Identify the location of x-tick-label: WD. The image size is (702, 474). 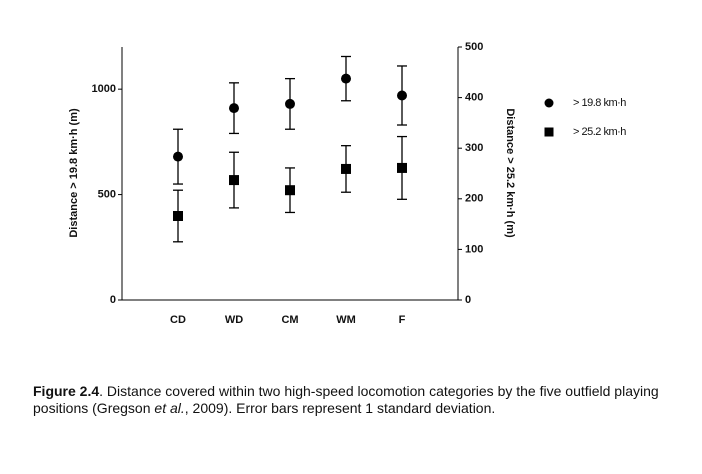
(234, 320).